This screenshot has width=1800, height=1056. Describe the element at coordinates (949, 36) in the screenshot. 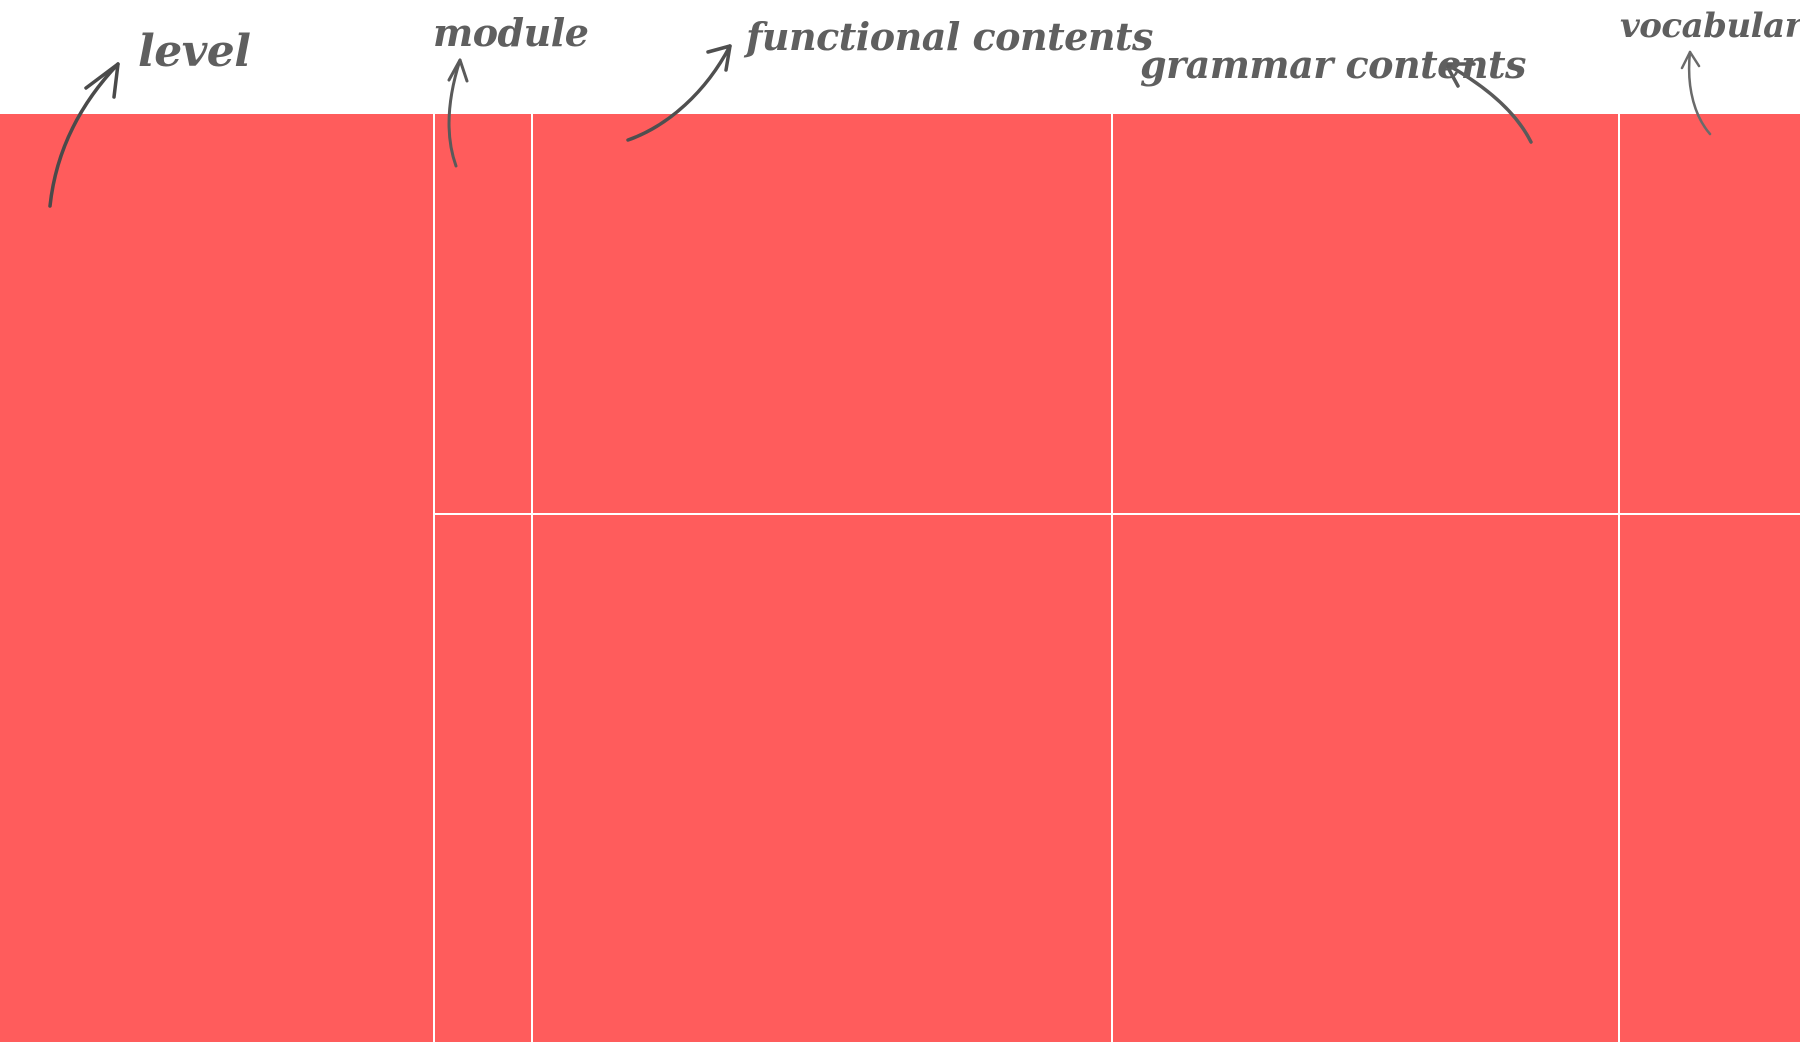

I see `functional-contents-label: functional contents` at that location.